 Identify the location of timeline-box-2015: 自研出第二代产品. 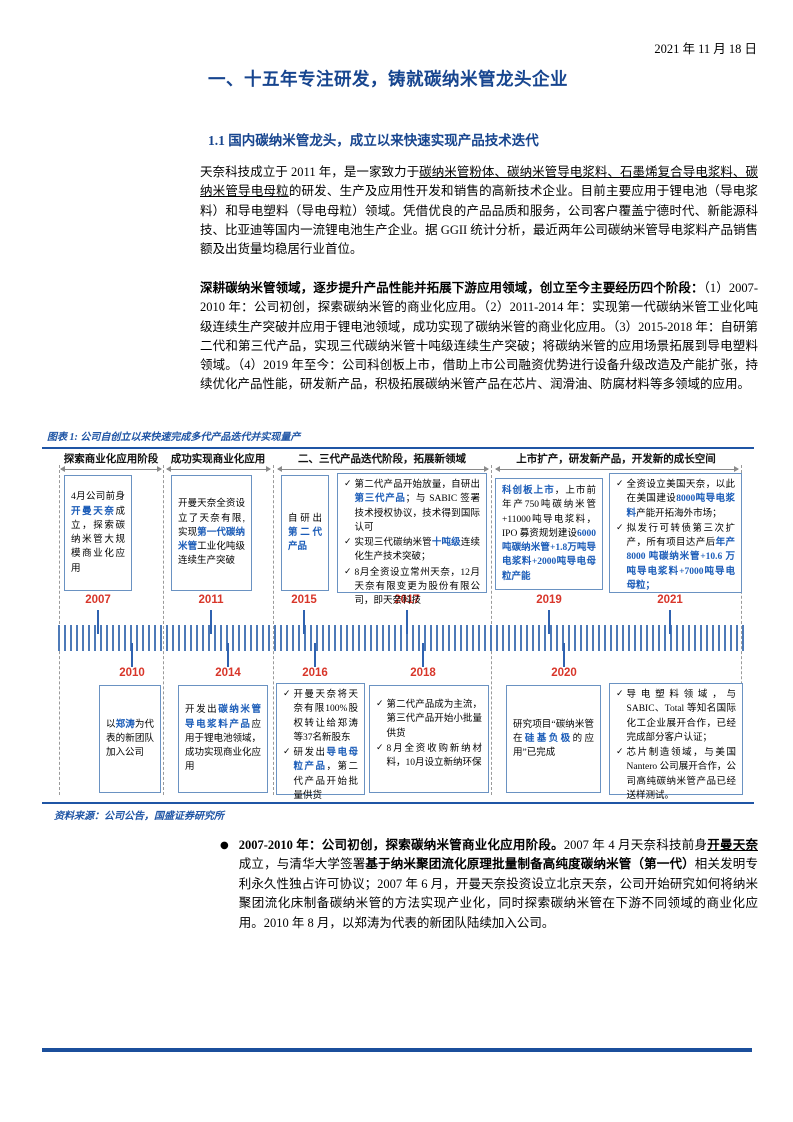
(305, 533).